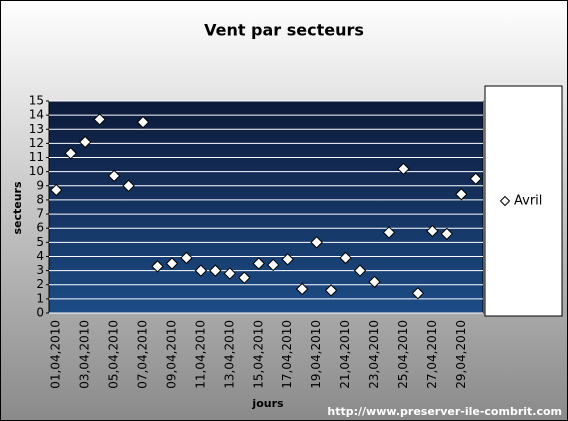 The image size is (568, 421). Describe the element at coordinates (40, 185) in the screenshot. I see `y-tick-label: 9` at that location.